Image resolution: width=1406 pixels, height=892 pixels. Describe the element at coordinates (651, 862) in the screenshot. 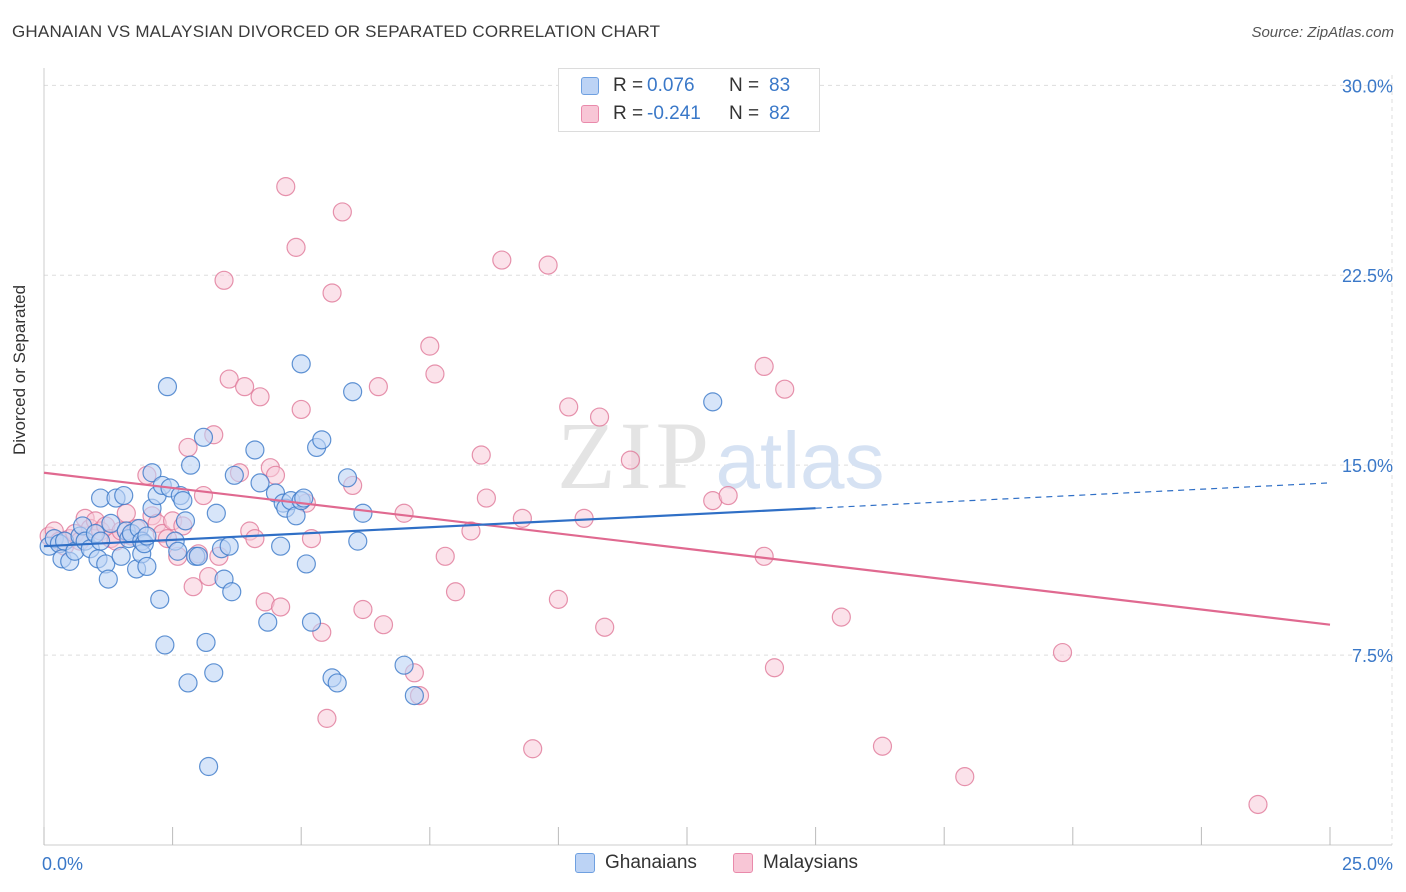

I see `bottom-legend-label-ghanaians: Ghanaians` at that location.